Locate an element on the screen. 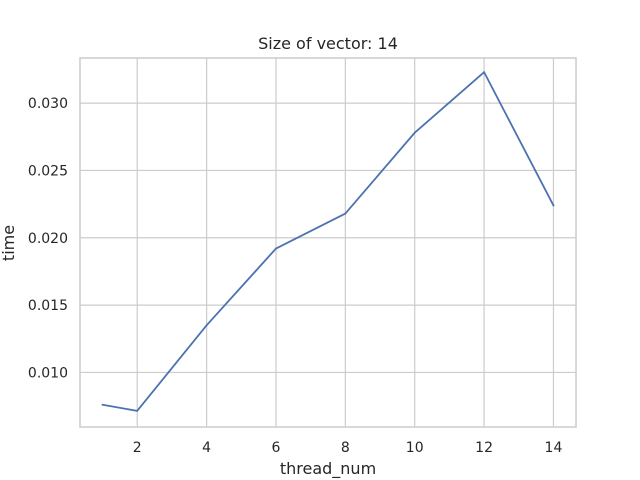  x-tick-label: 2 is located at coordinates (137, 448).